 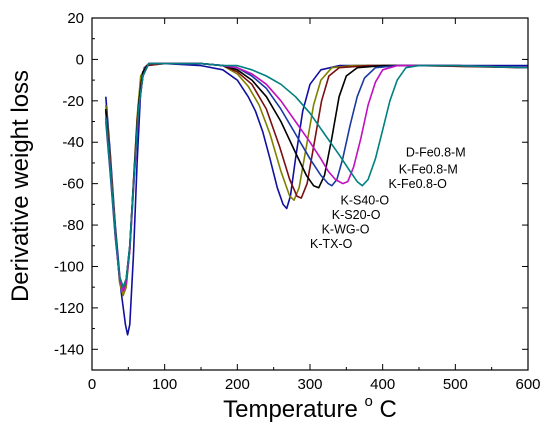 What do you see at coordinates (73, 184) in the screenshot?
I see `y-tick-label--60: -60` at bounding box center [73, 184].